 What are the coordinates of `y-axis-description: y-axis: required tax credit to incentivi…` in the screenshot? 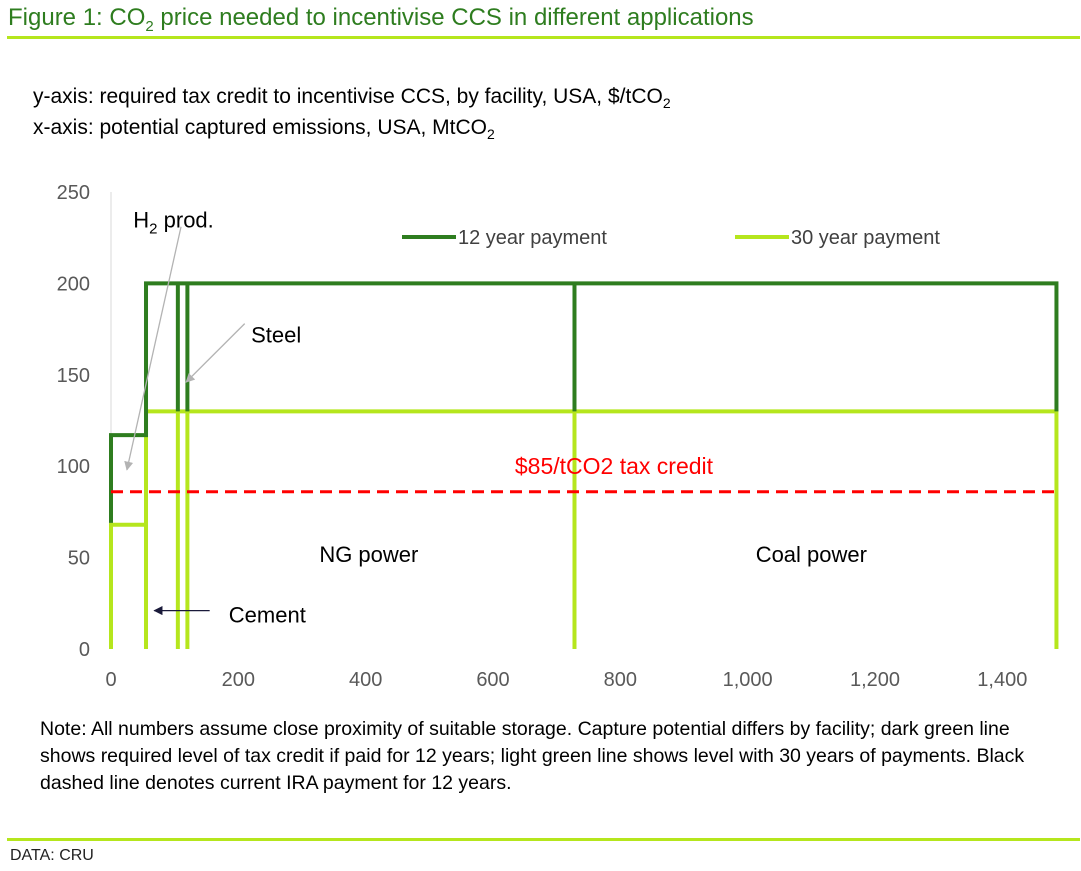 It's located at (352, 98).